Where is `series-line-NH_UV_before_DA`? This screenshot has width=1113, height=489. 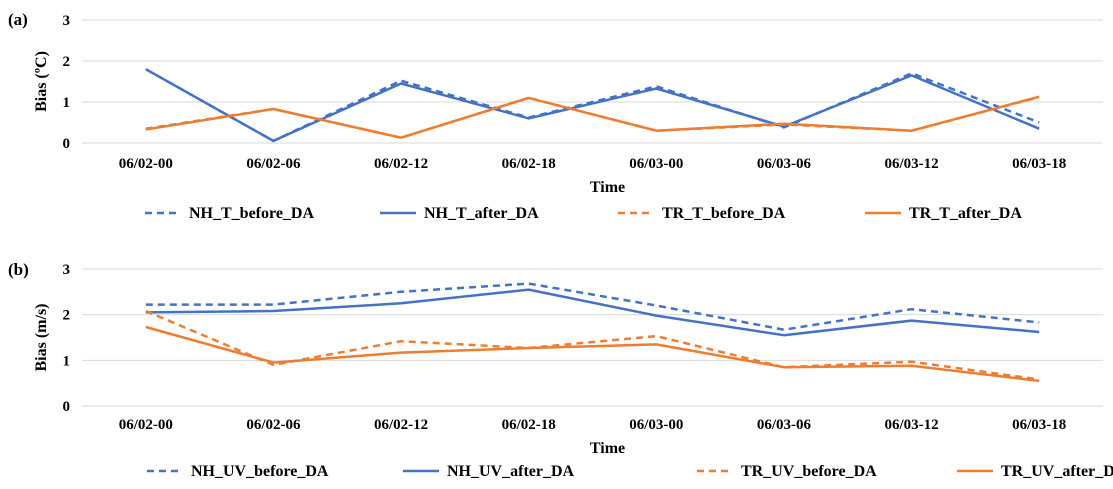 series-line-NH_UV_before_DA is located at coordinates (592, 306).